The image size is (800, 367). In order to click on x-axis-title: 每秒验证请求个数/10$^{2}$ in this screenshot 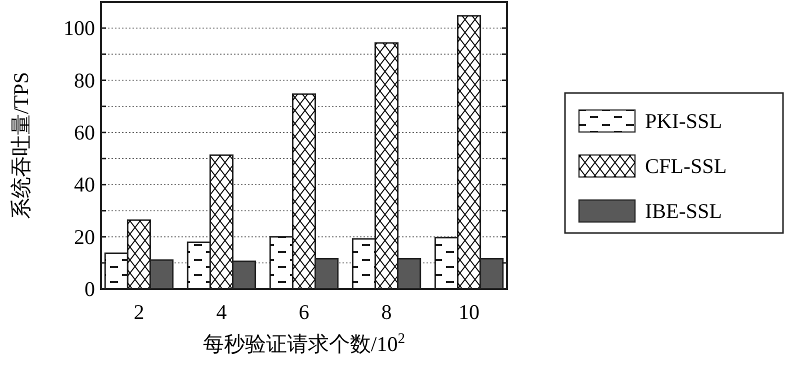, I will do `click(304, 343)`.